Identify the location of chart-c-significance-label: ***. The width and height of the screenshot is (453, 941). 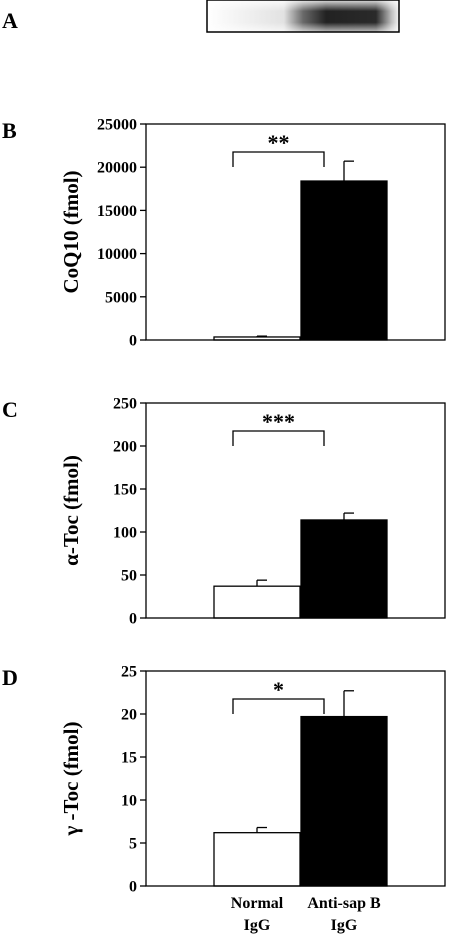
(278, 421).